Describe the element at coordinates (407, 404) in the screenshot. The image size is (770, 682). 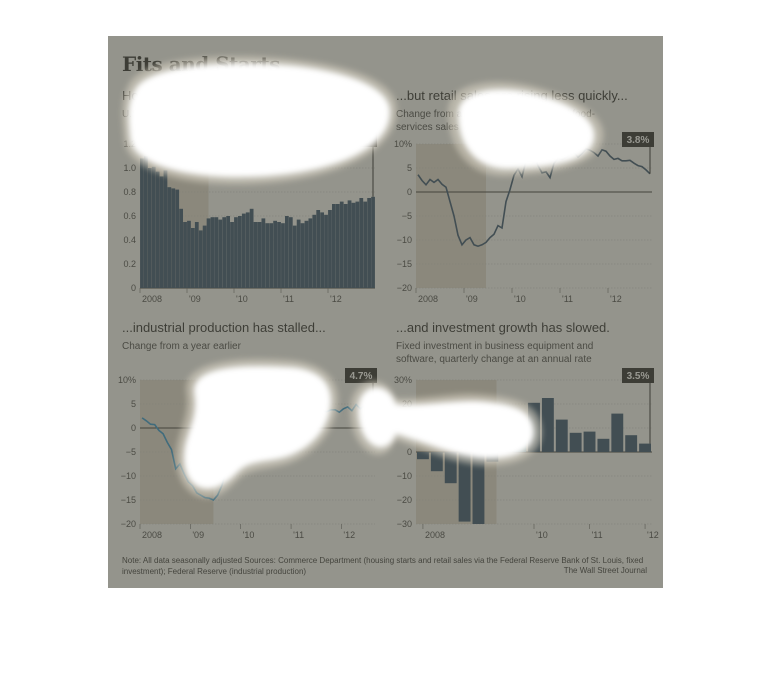
I see `y-tick-label: 20` at that location.